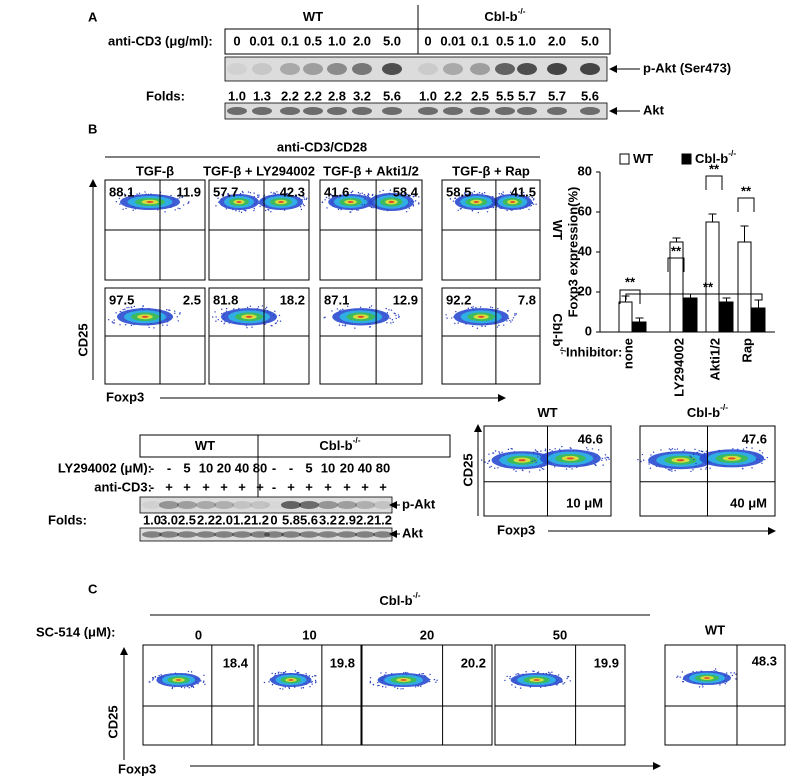 The height and width of the screenshot is (783, 800). I want to click on dose: -, so click(291, 467).